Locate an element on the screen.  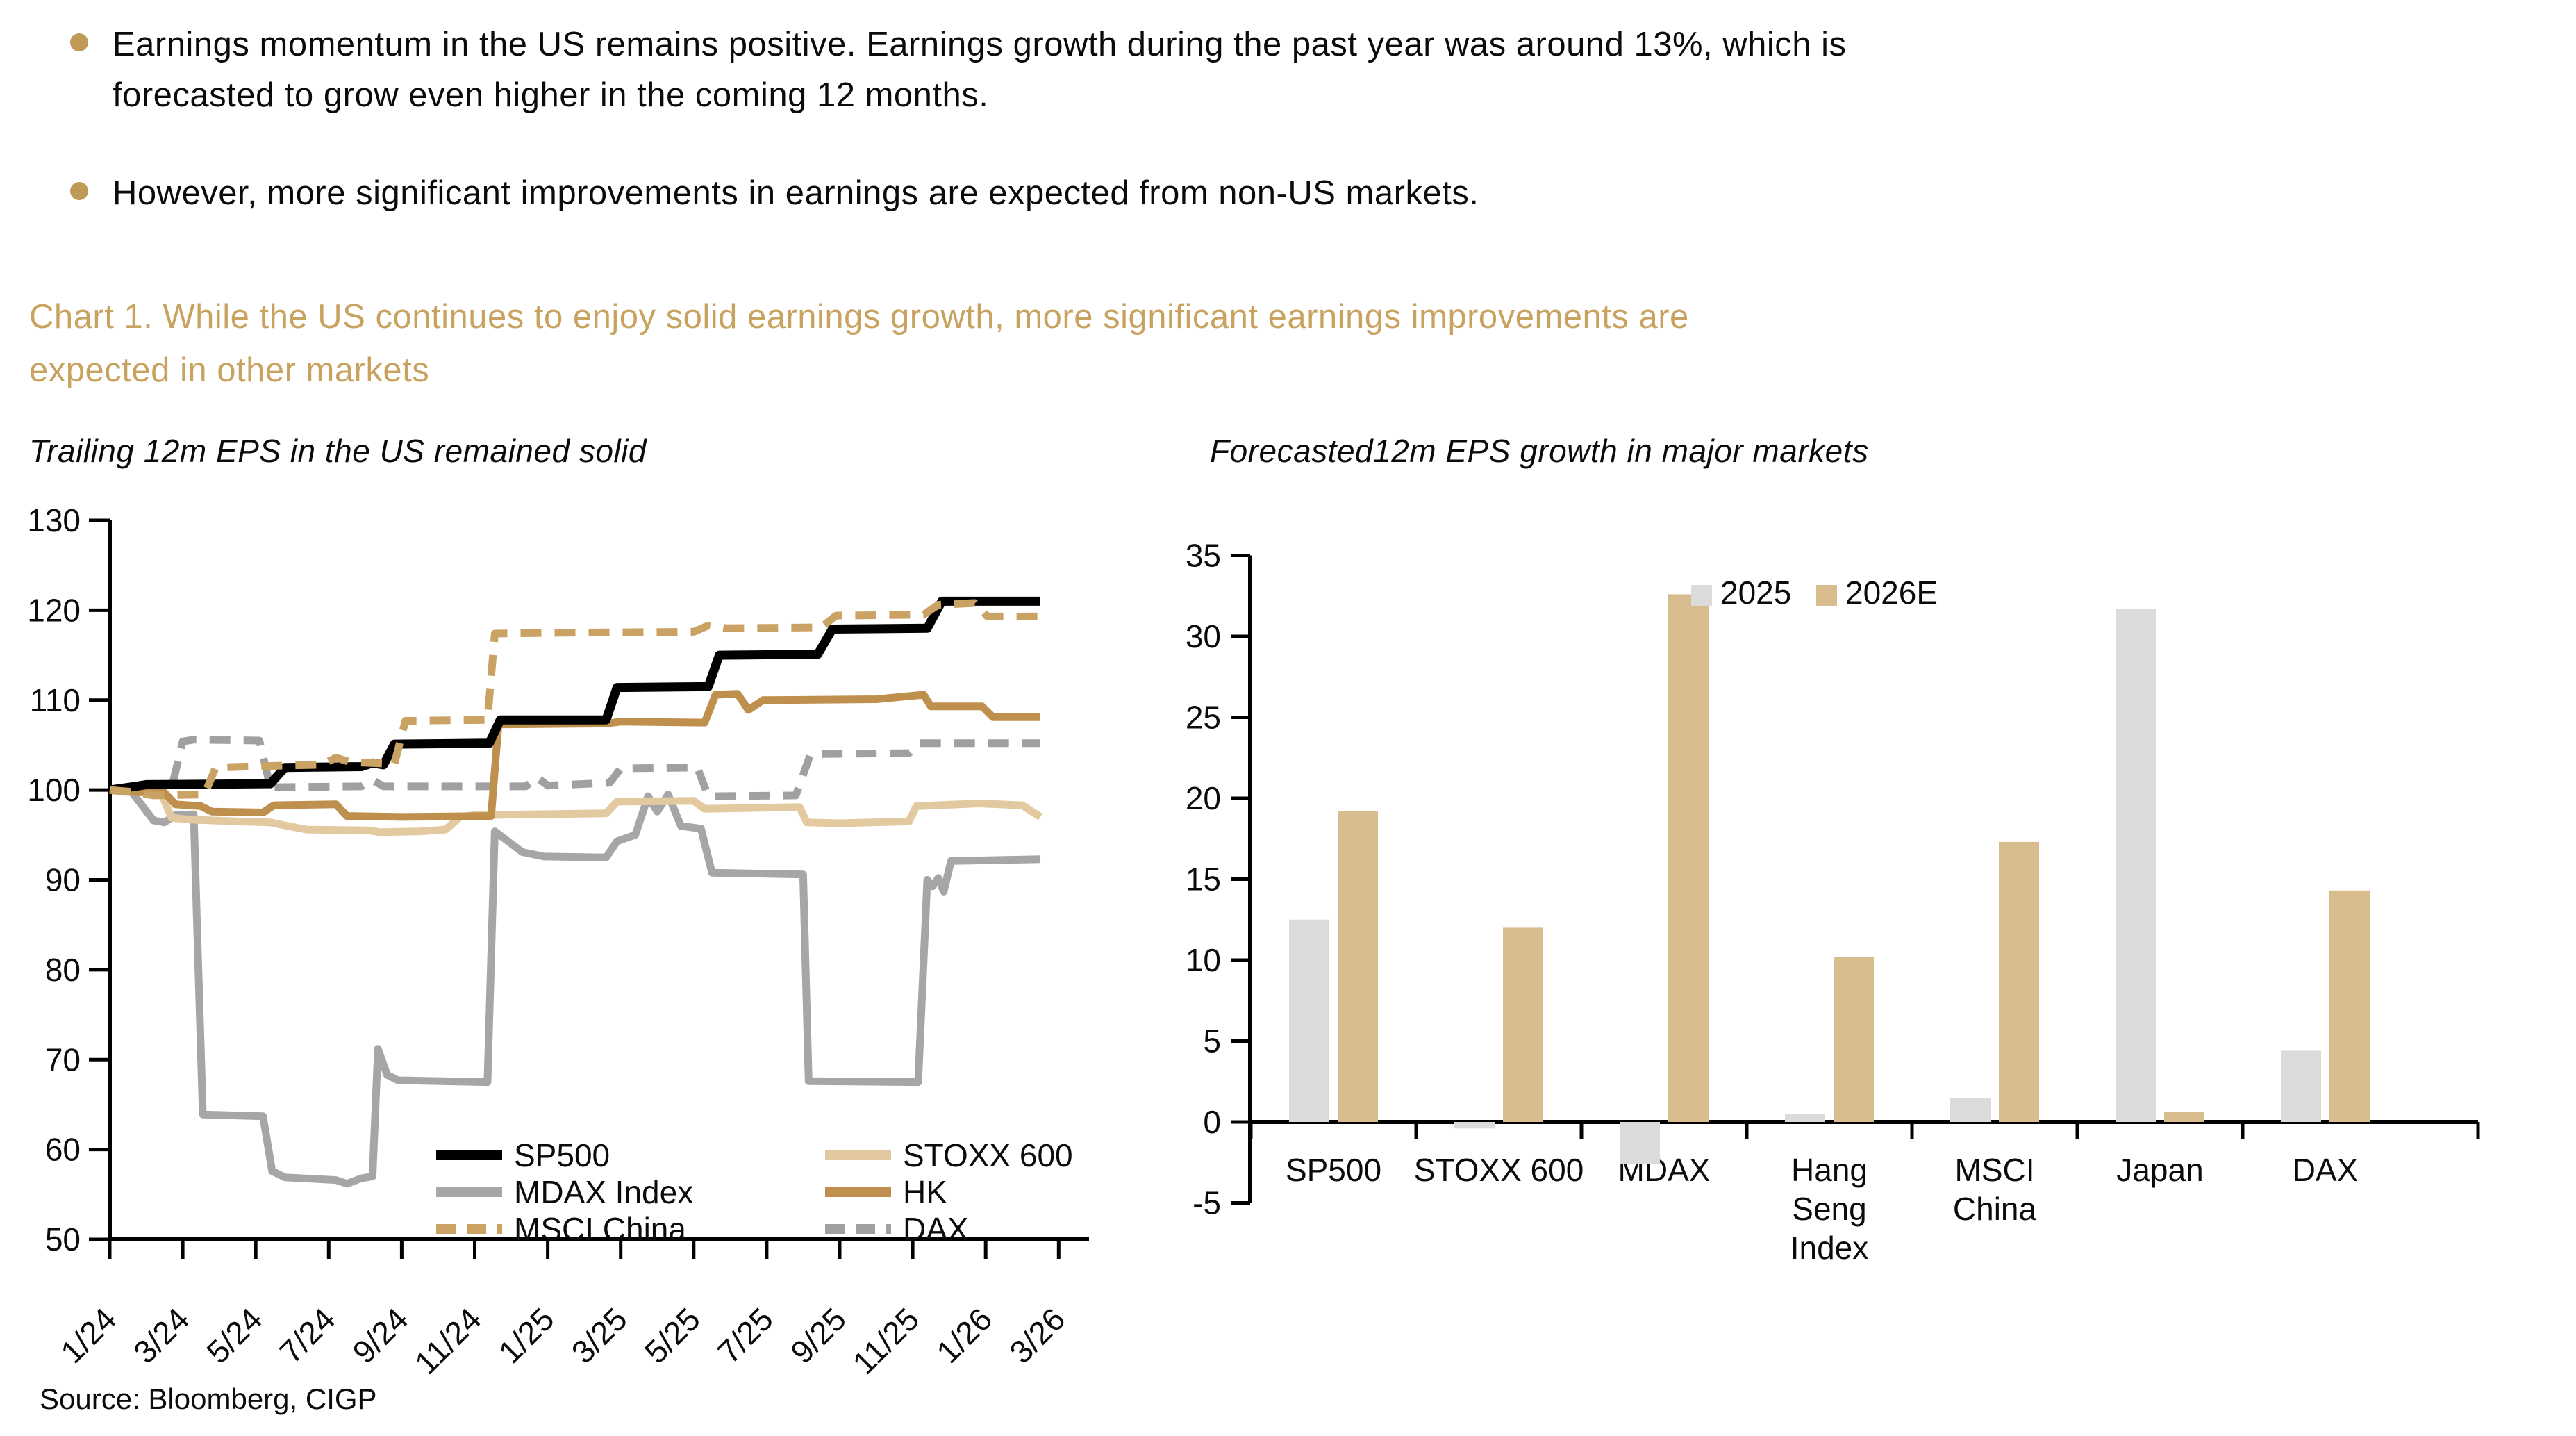
bar-2026E-japan is located at coordinates (2184, 1117).